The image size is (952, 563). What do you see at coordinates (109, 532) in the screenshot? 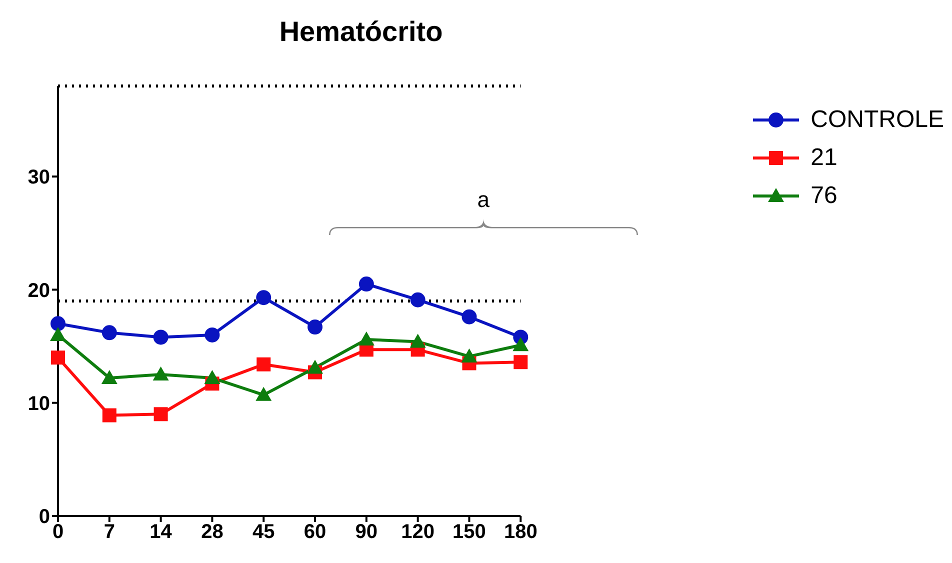
I see `x-tick-label: 7` at bounding box center [109, 532].